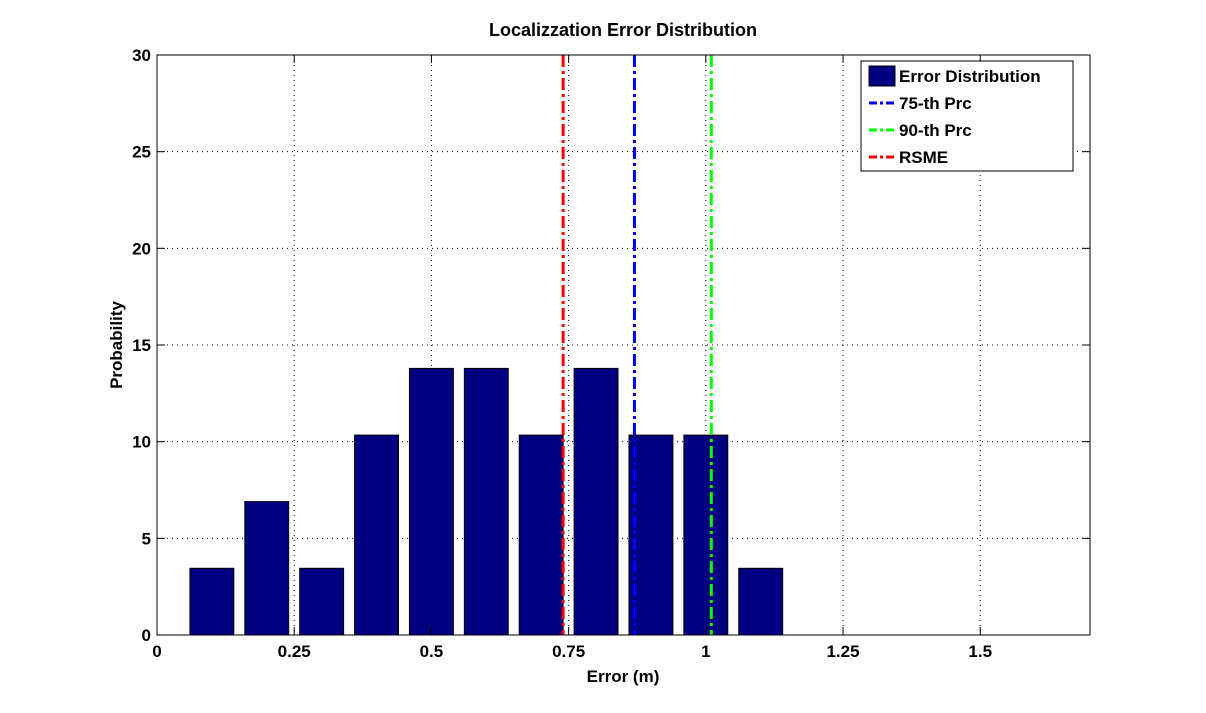 Image resolution: width=1206 pixels, height=713 pixels. What do you see at coordinates (294, 651) in the screenshot?
I see `x-tick-label: 0.25` at bounding box center [294, 651].